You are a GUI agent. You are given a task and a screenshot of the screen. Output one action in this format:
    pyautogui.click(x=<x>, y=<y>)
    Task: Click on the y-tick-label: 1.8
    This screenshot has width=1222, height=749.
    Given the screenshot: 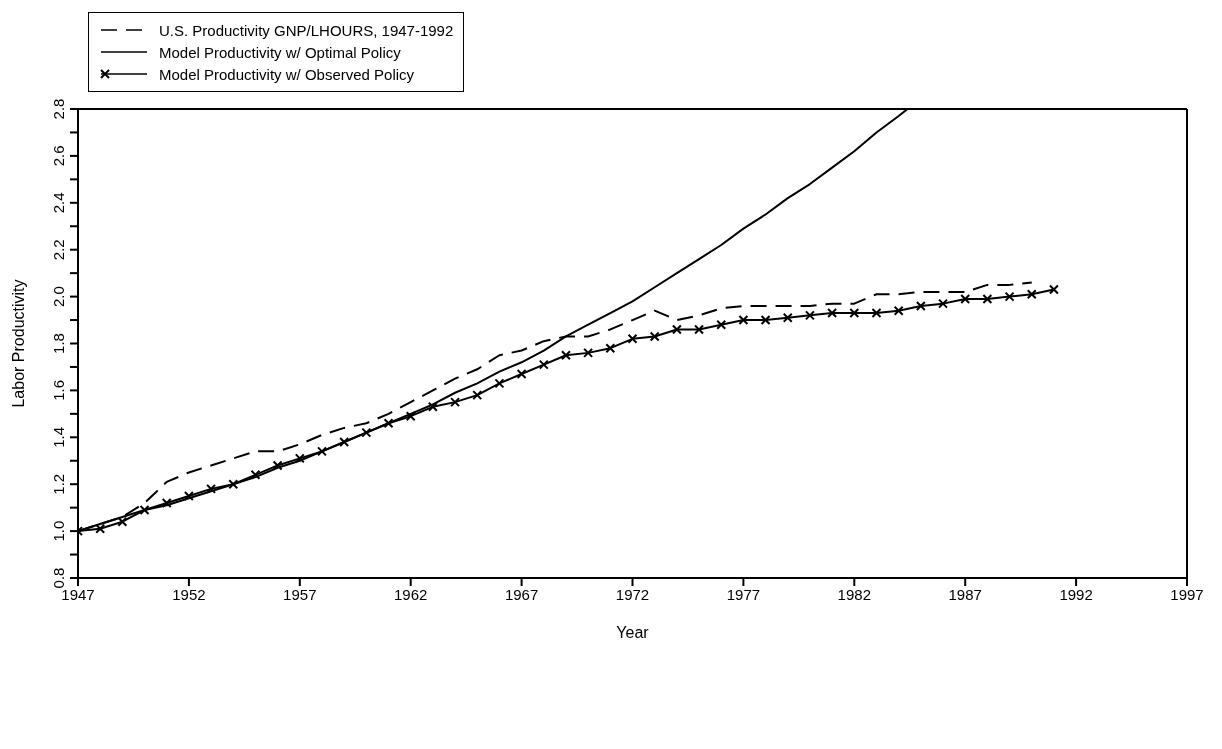 What is the action you would take?
    pyautogui.click(x=58, y=343)
    